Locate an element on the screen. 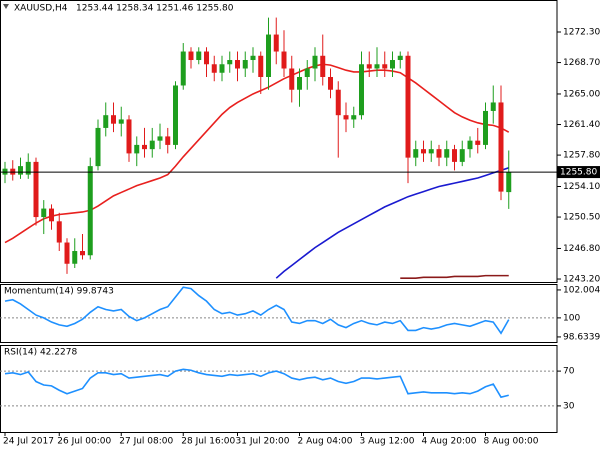  x-tick-label: 28 Jul 16:00 is located at coordinates (208, 442).